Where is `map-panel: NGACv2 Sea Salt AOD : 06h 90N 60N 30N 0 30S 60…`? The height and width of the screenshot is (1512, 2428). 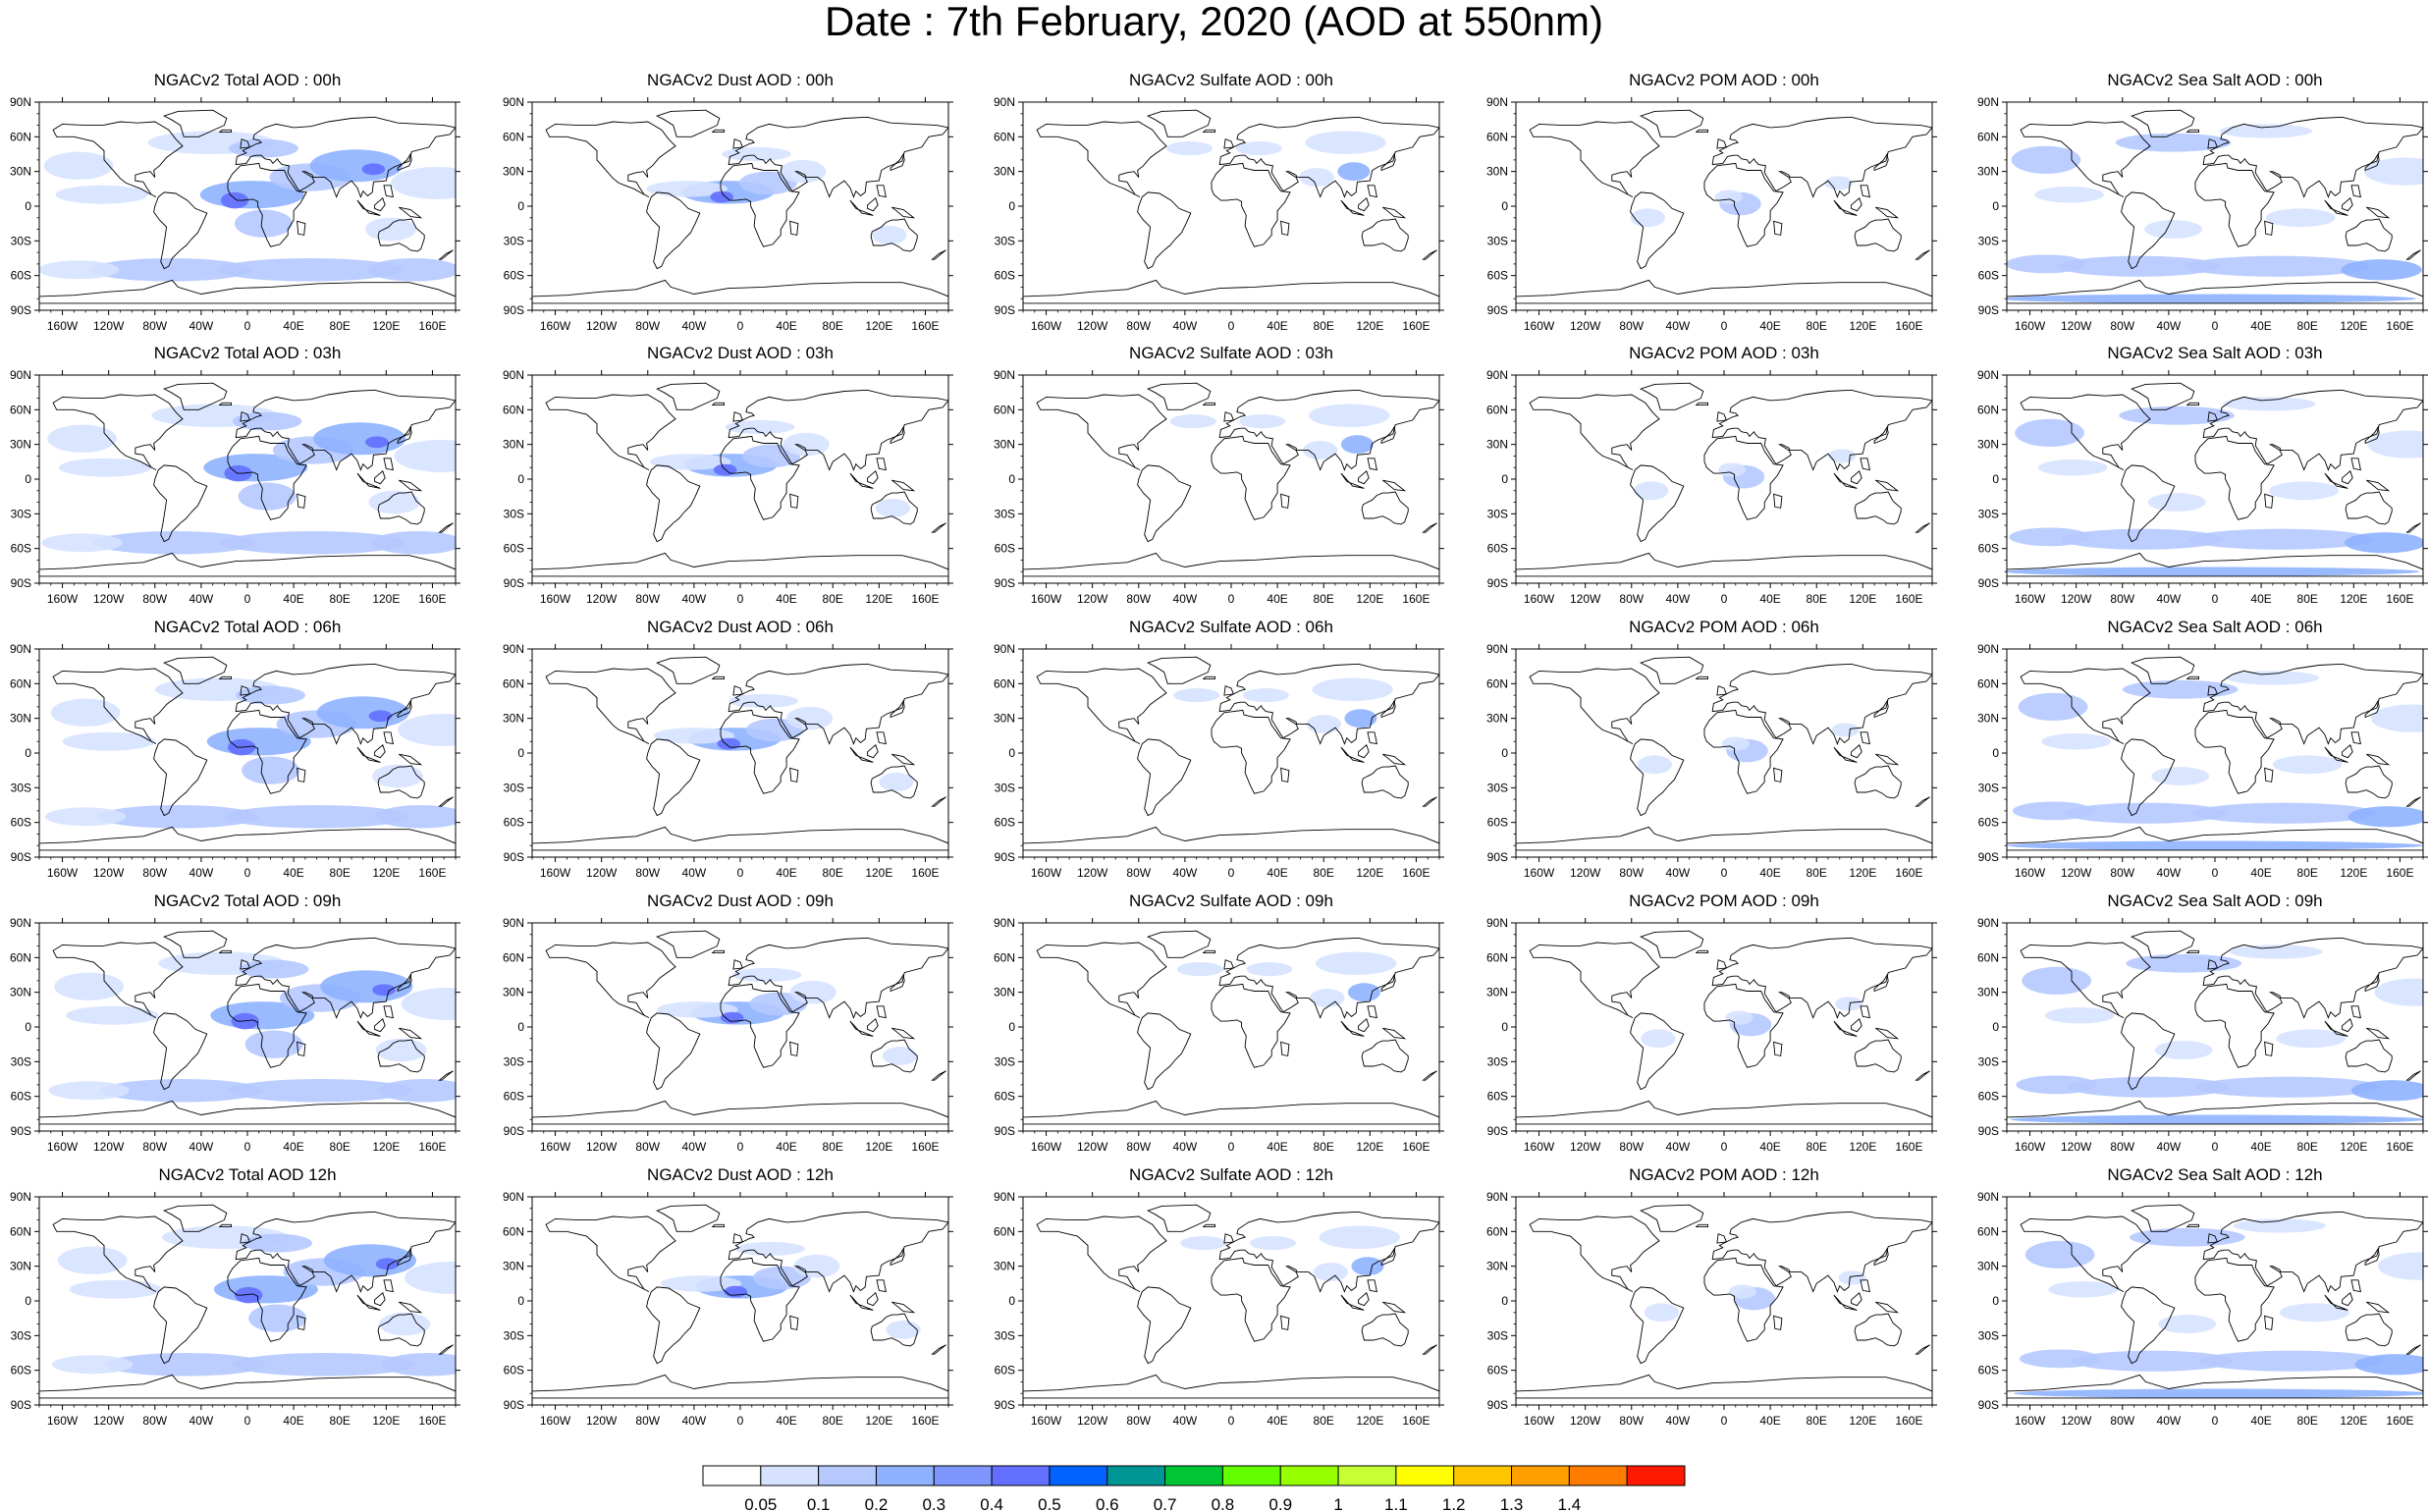 map-panel: NGACv2 Sea Salt AOD : 06h 90N 60N 30N 0 30S 60… is located at coordinates (2198, 751).